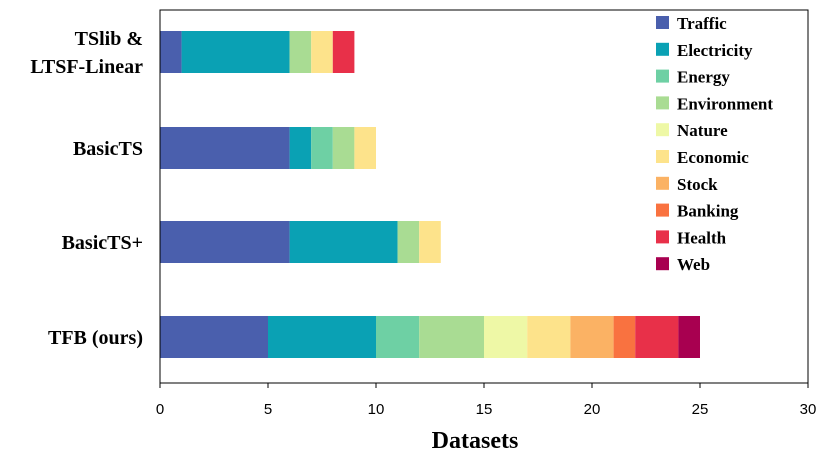 Image resolution: width=840 pixels, height=460 pixels. I want to click on y-tick-label-0-1: LTSF-Linear, so click(86, 67).